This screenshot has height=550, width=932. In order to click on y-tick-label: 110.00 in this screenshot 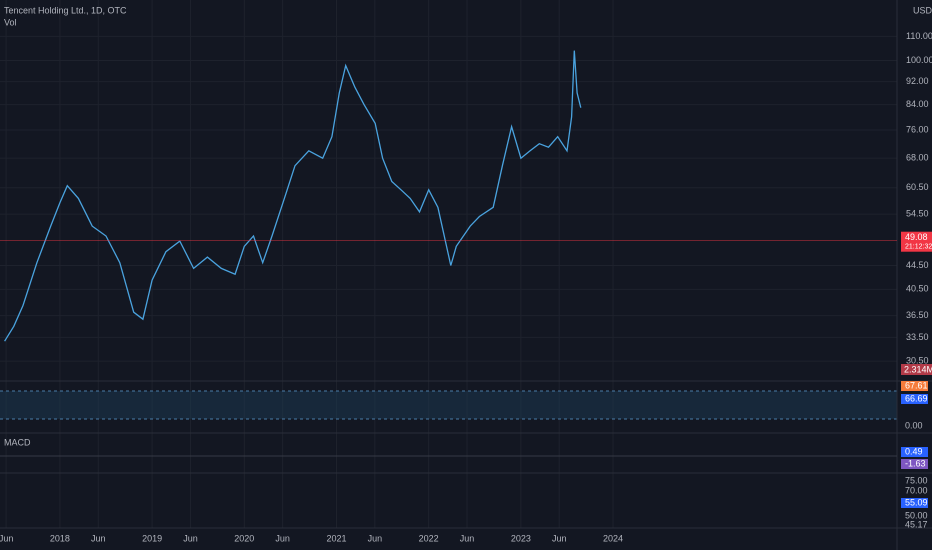, I will do `click(919, 36)`.